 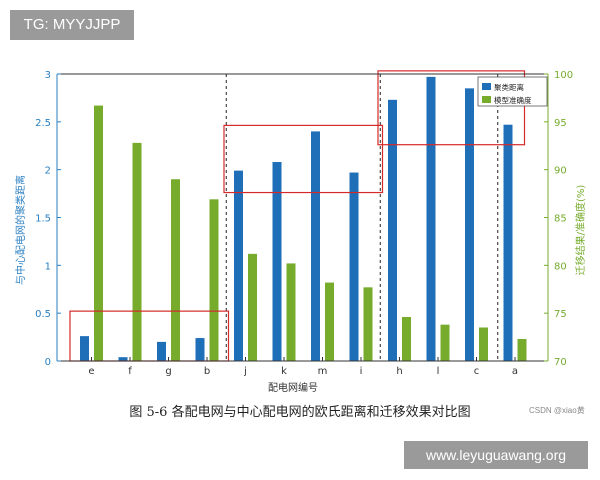 What do you see at coordinates (238, 265) in the screenshot?
I see `bar-distance-j` at bounding box center [238, 265].